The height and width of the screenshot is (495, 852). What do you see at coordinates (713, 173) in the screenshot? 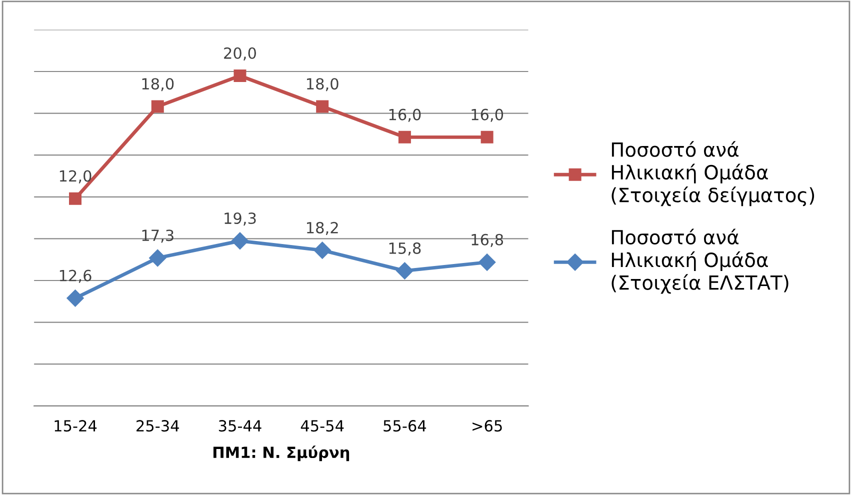
I see `legend-label: Ποσοστό ανά Ηλικιακή Ομάδα (Στοιχεία δείγματος)` at bounding box center [713, 173].